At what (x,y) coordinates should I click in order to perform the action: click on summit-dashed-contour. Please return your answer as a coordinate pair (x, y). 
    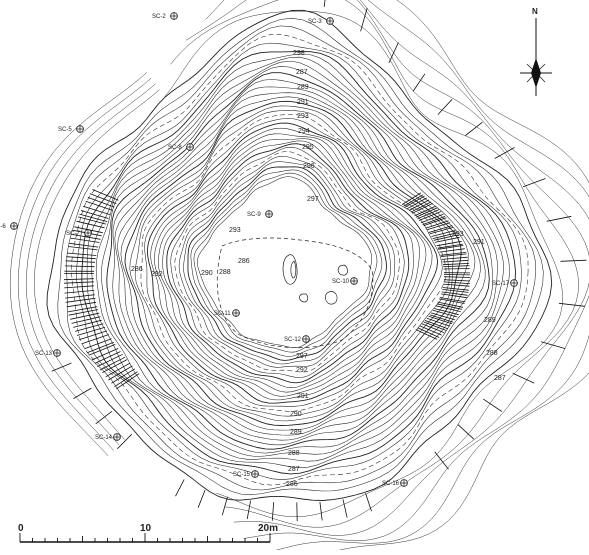
    Looking at the image, I should click on (295, 293).